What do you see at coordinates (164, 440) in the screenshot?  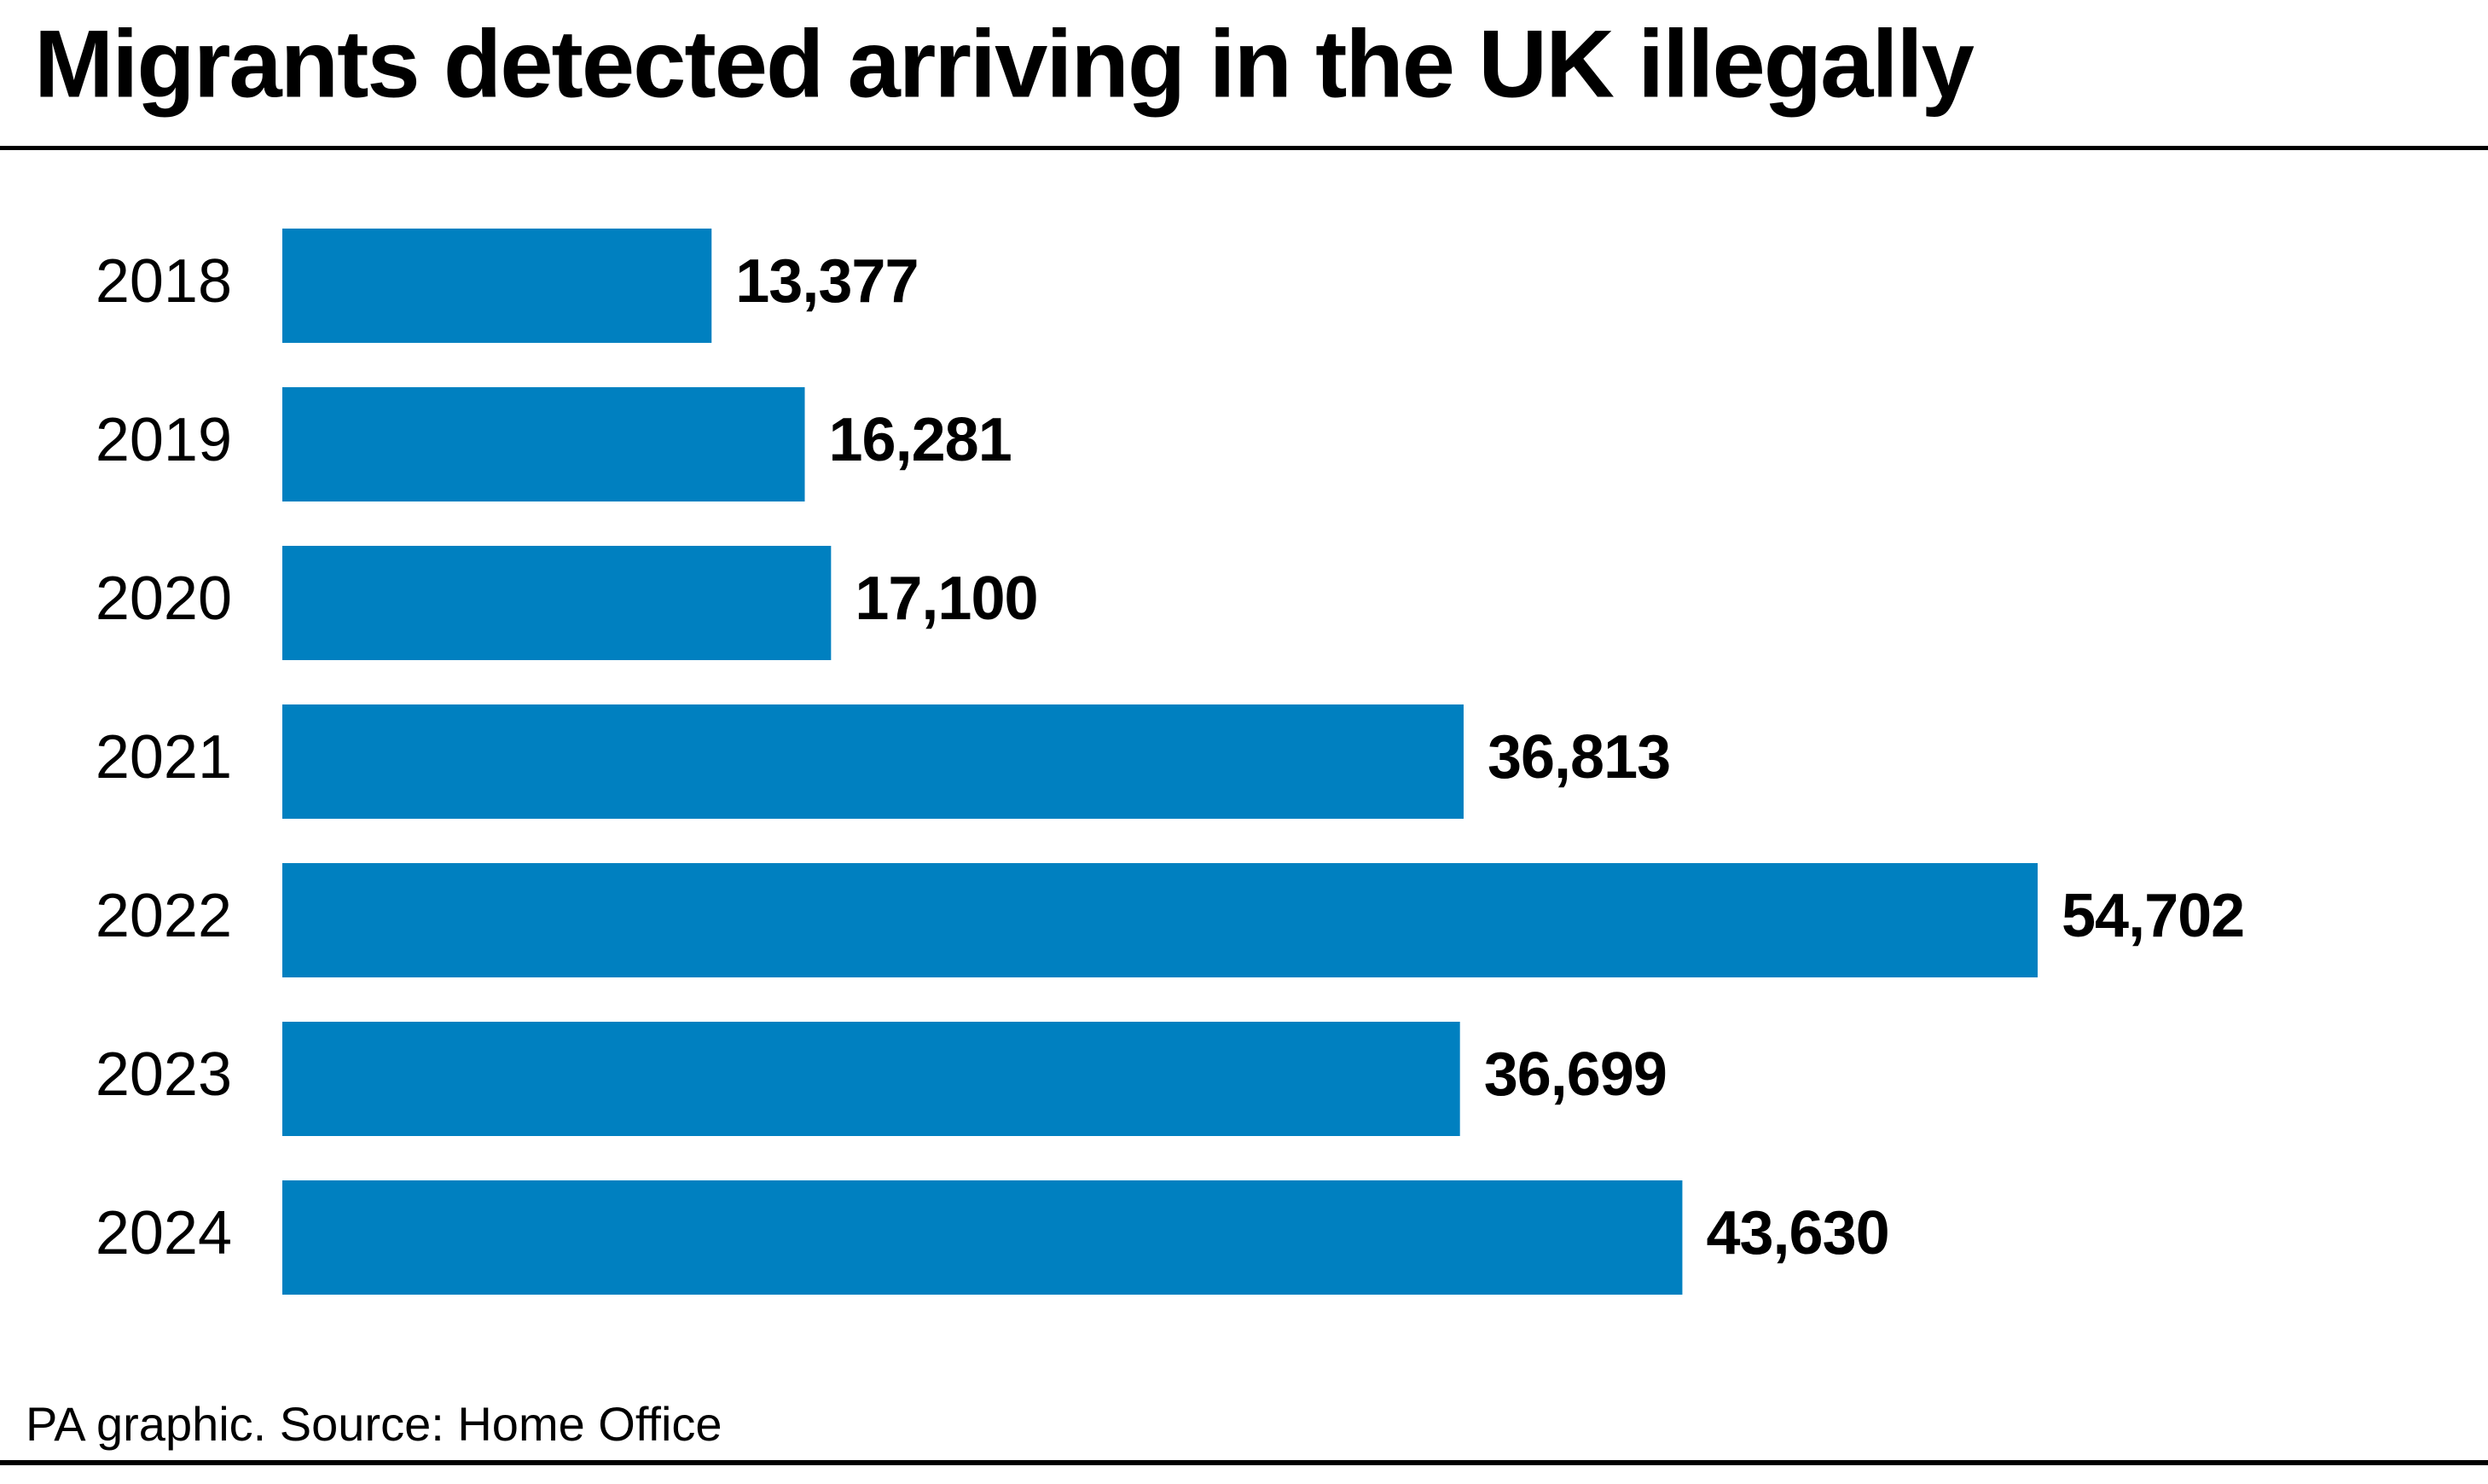 I see `y-tick-label: 2019` at bounding box center [164, 440].